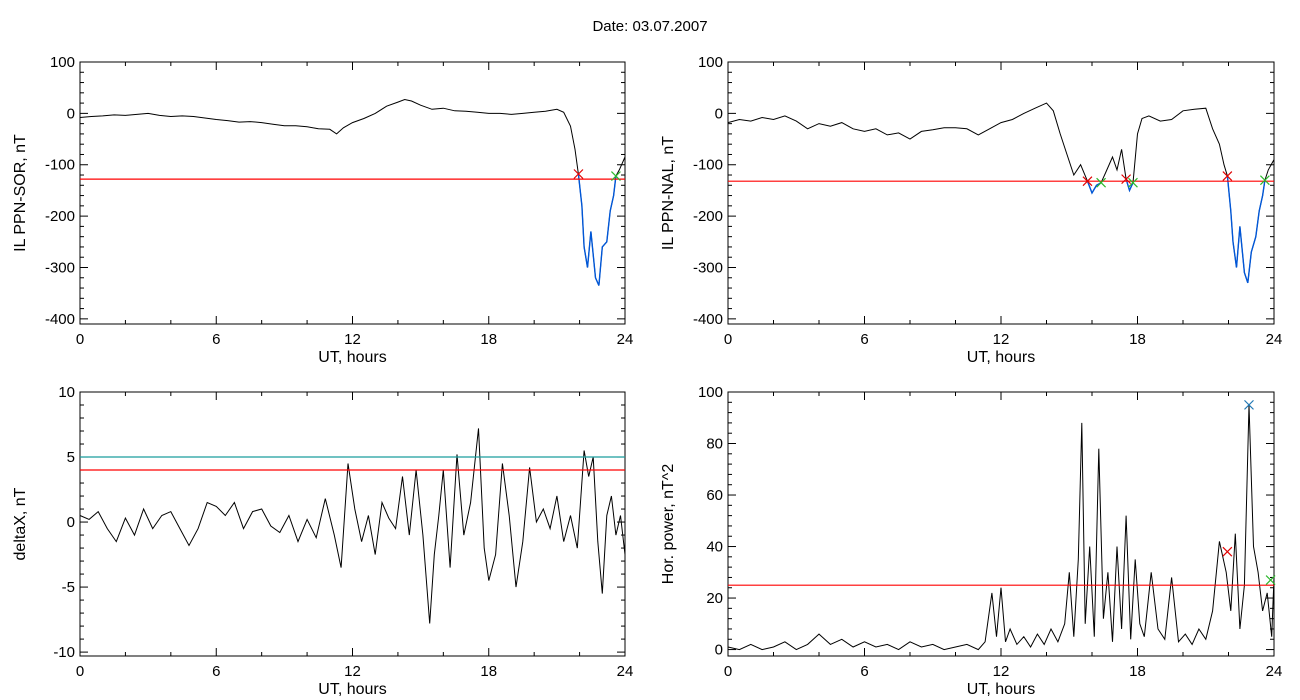 Image resolution: width=1300 pixels, height=700 pixels. I want to click on y-axis-label: deltaX, nT, so click(20, 523).